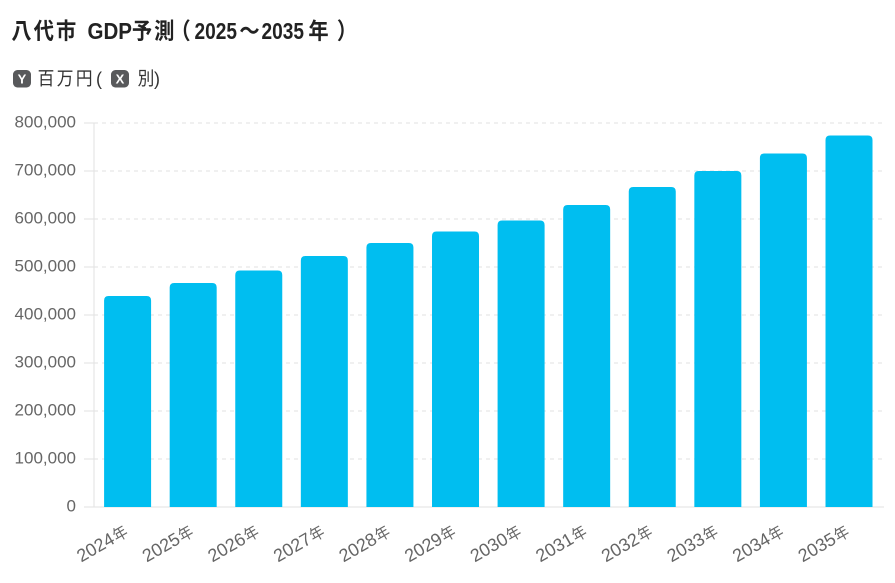 The width and height of the screenshot is (895, 583). Describe the element at coordinates (22, 79) in the screenshot. I see `svg-text: Y` at that location.